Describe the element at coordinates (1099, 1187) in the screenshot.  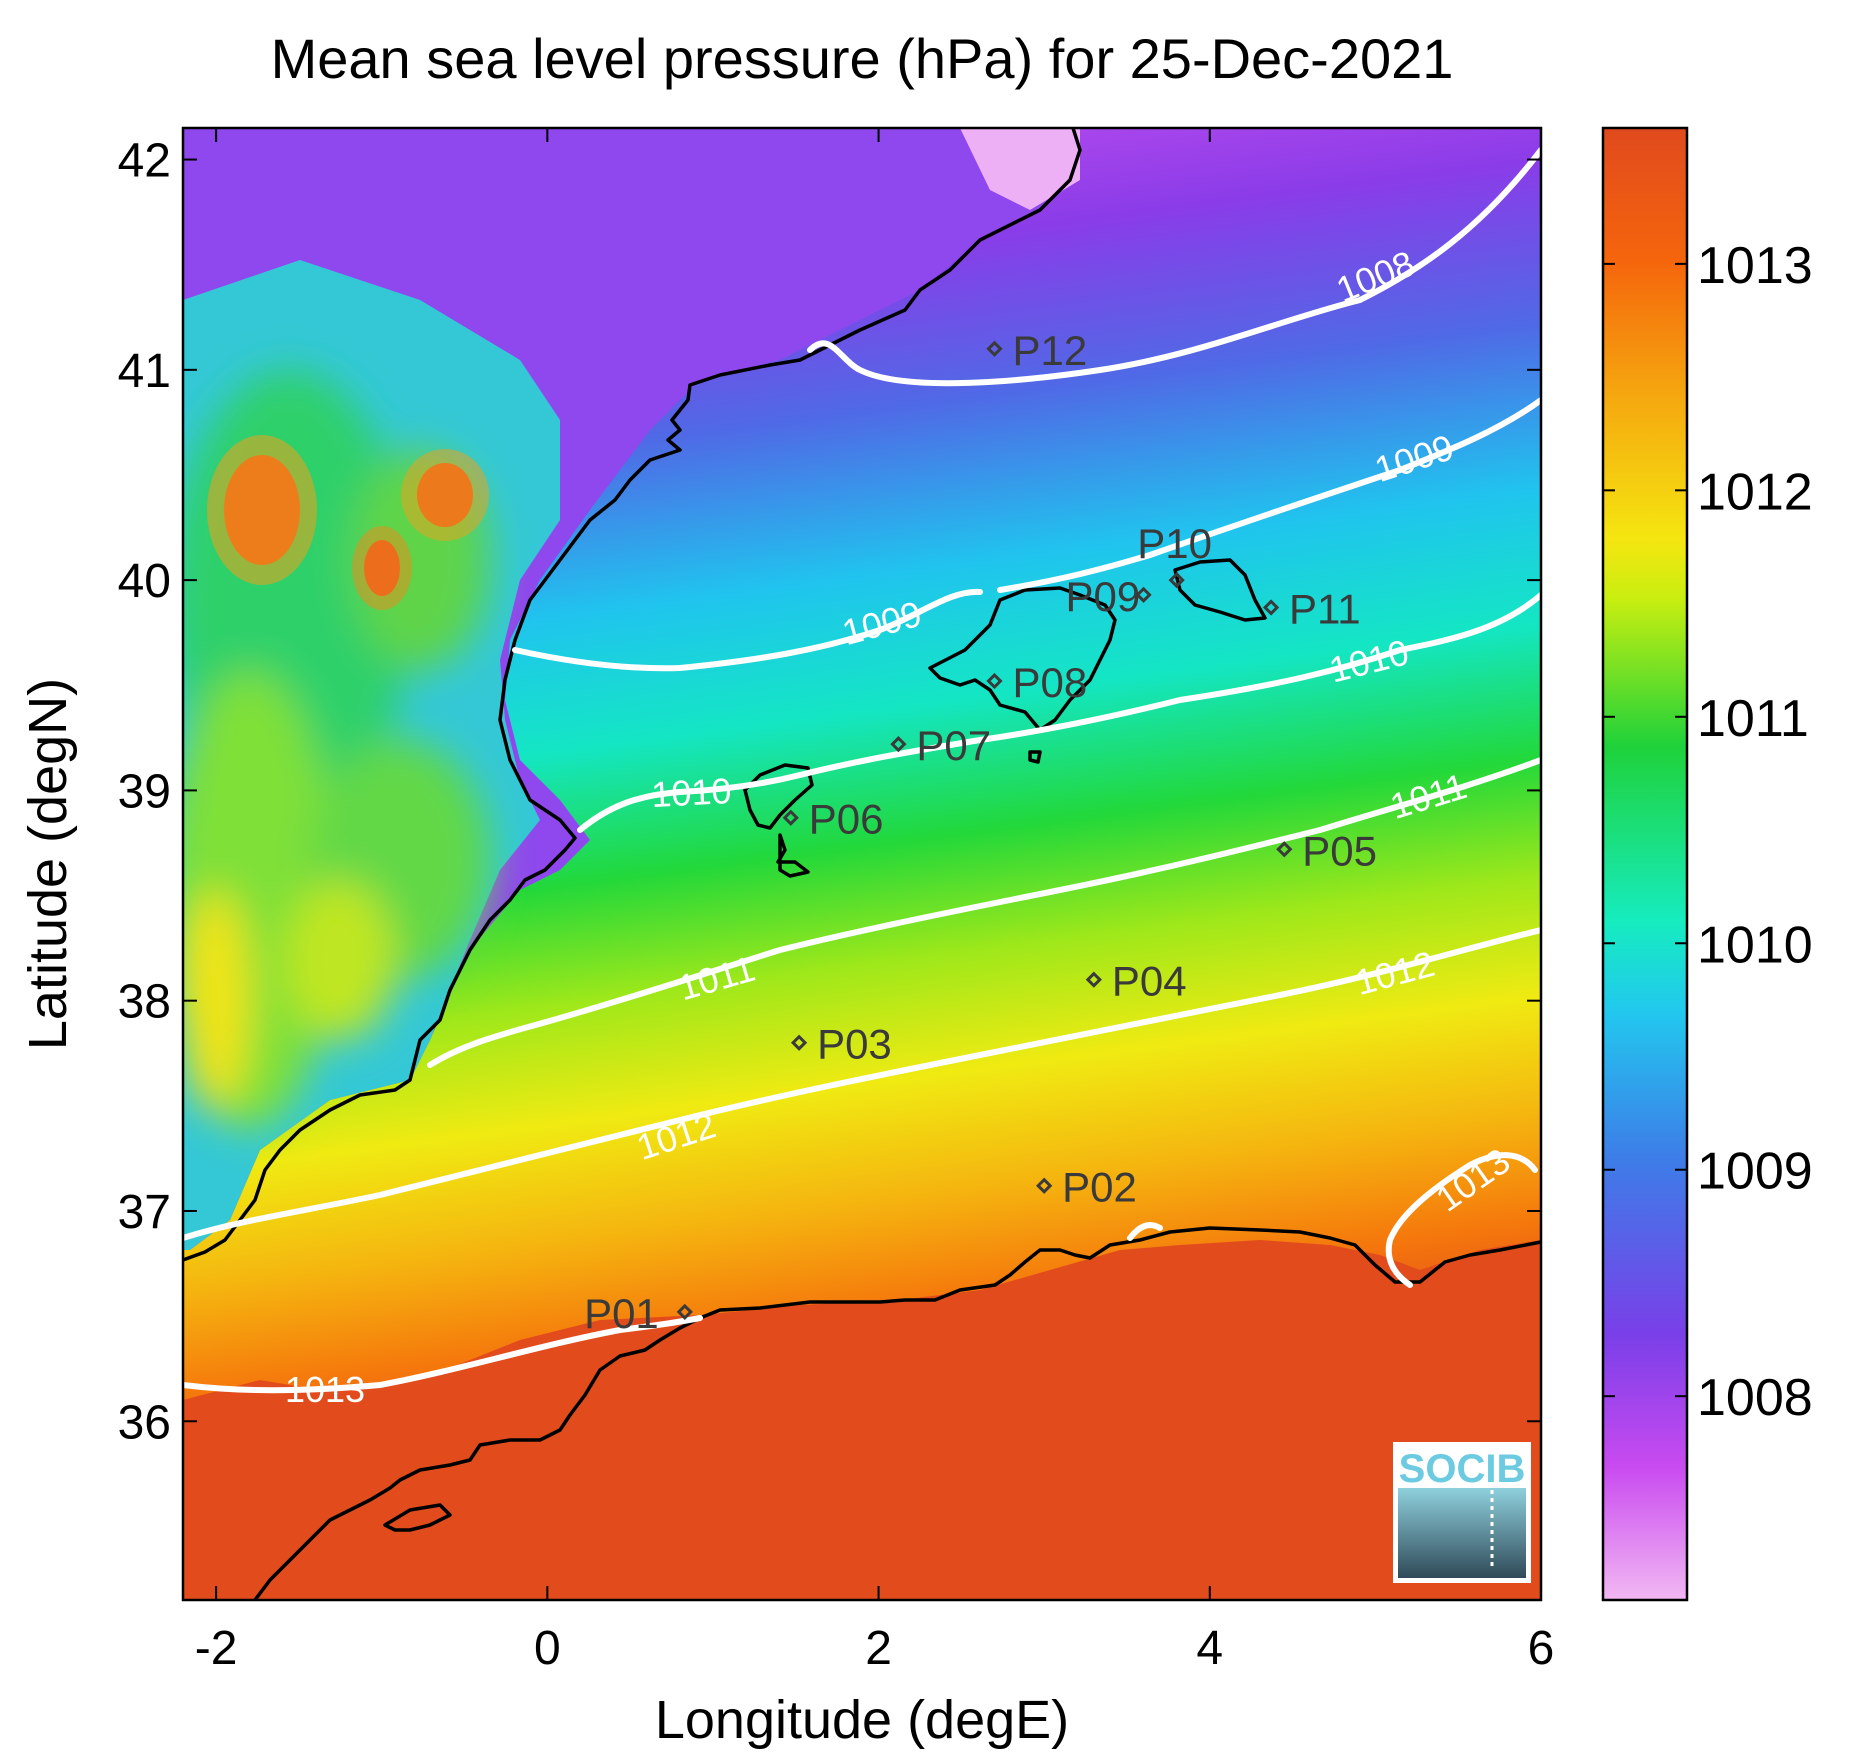
I see `station-label: P02` at that location.